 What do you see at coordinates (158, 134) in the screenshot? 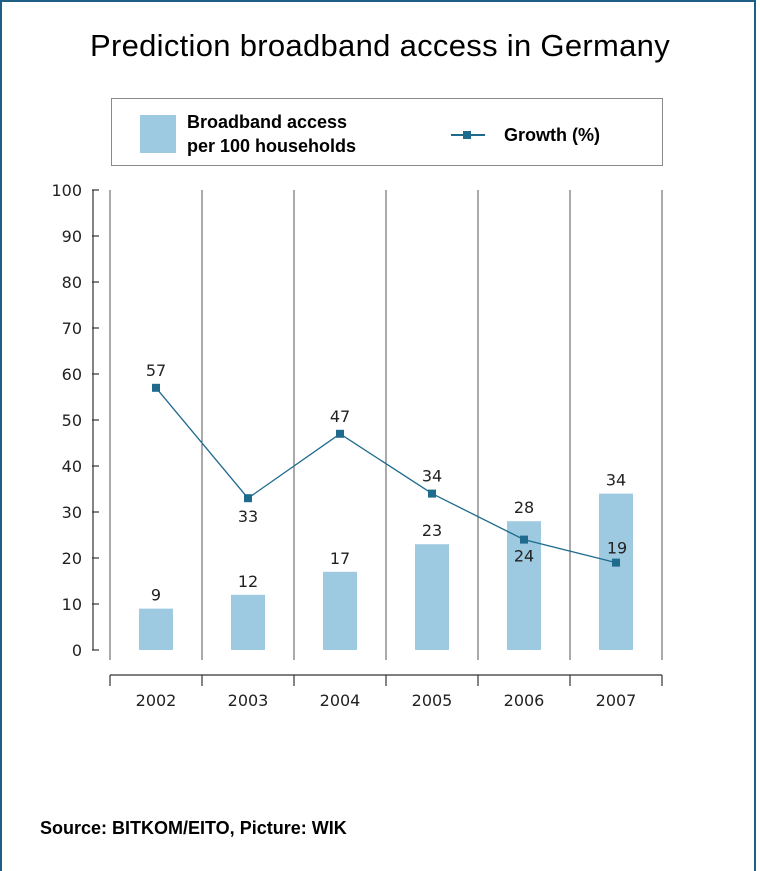
I see `legend-bar-swatch` at bounding box center [158, 134].